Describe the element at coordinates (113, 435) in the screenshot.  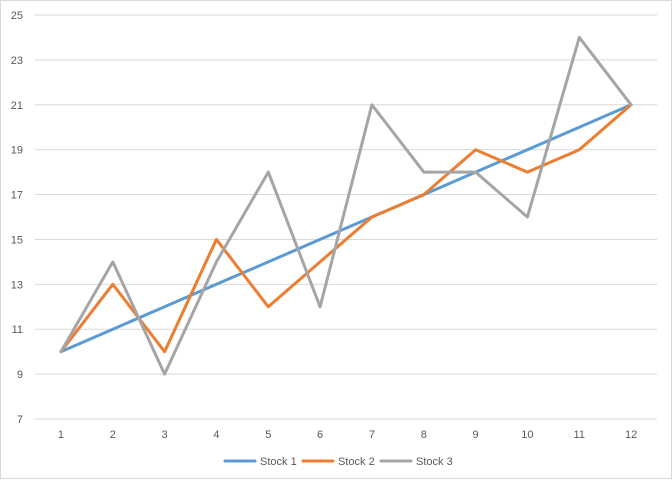
I see `x-tick-label: 2` at that location.